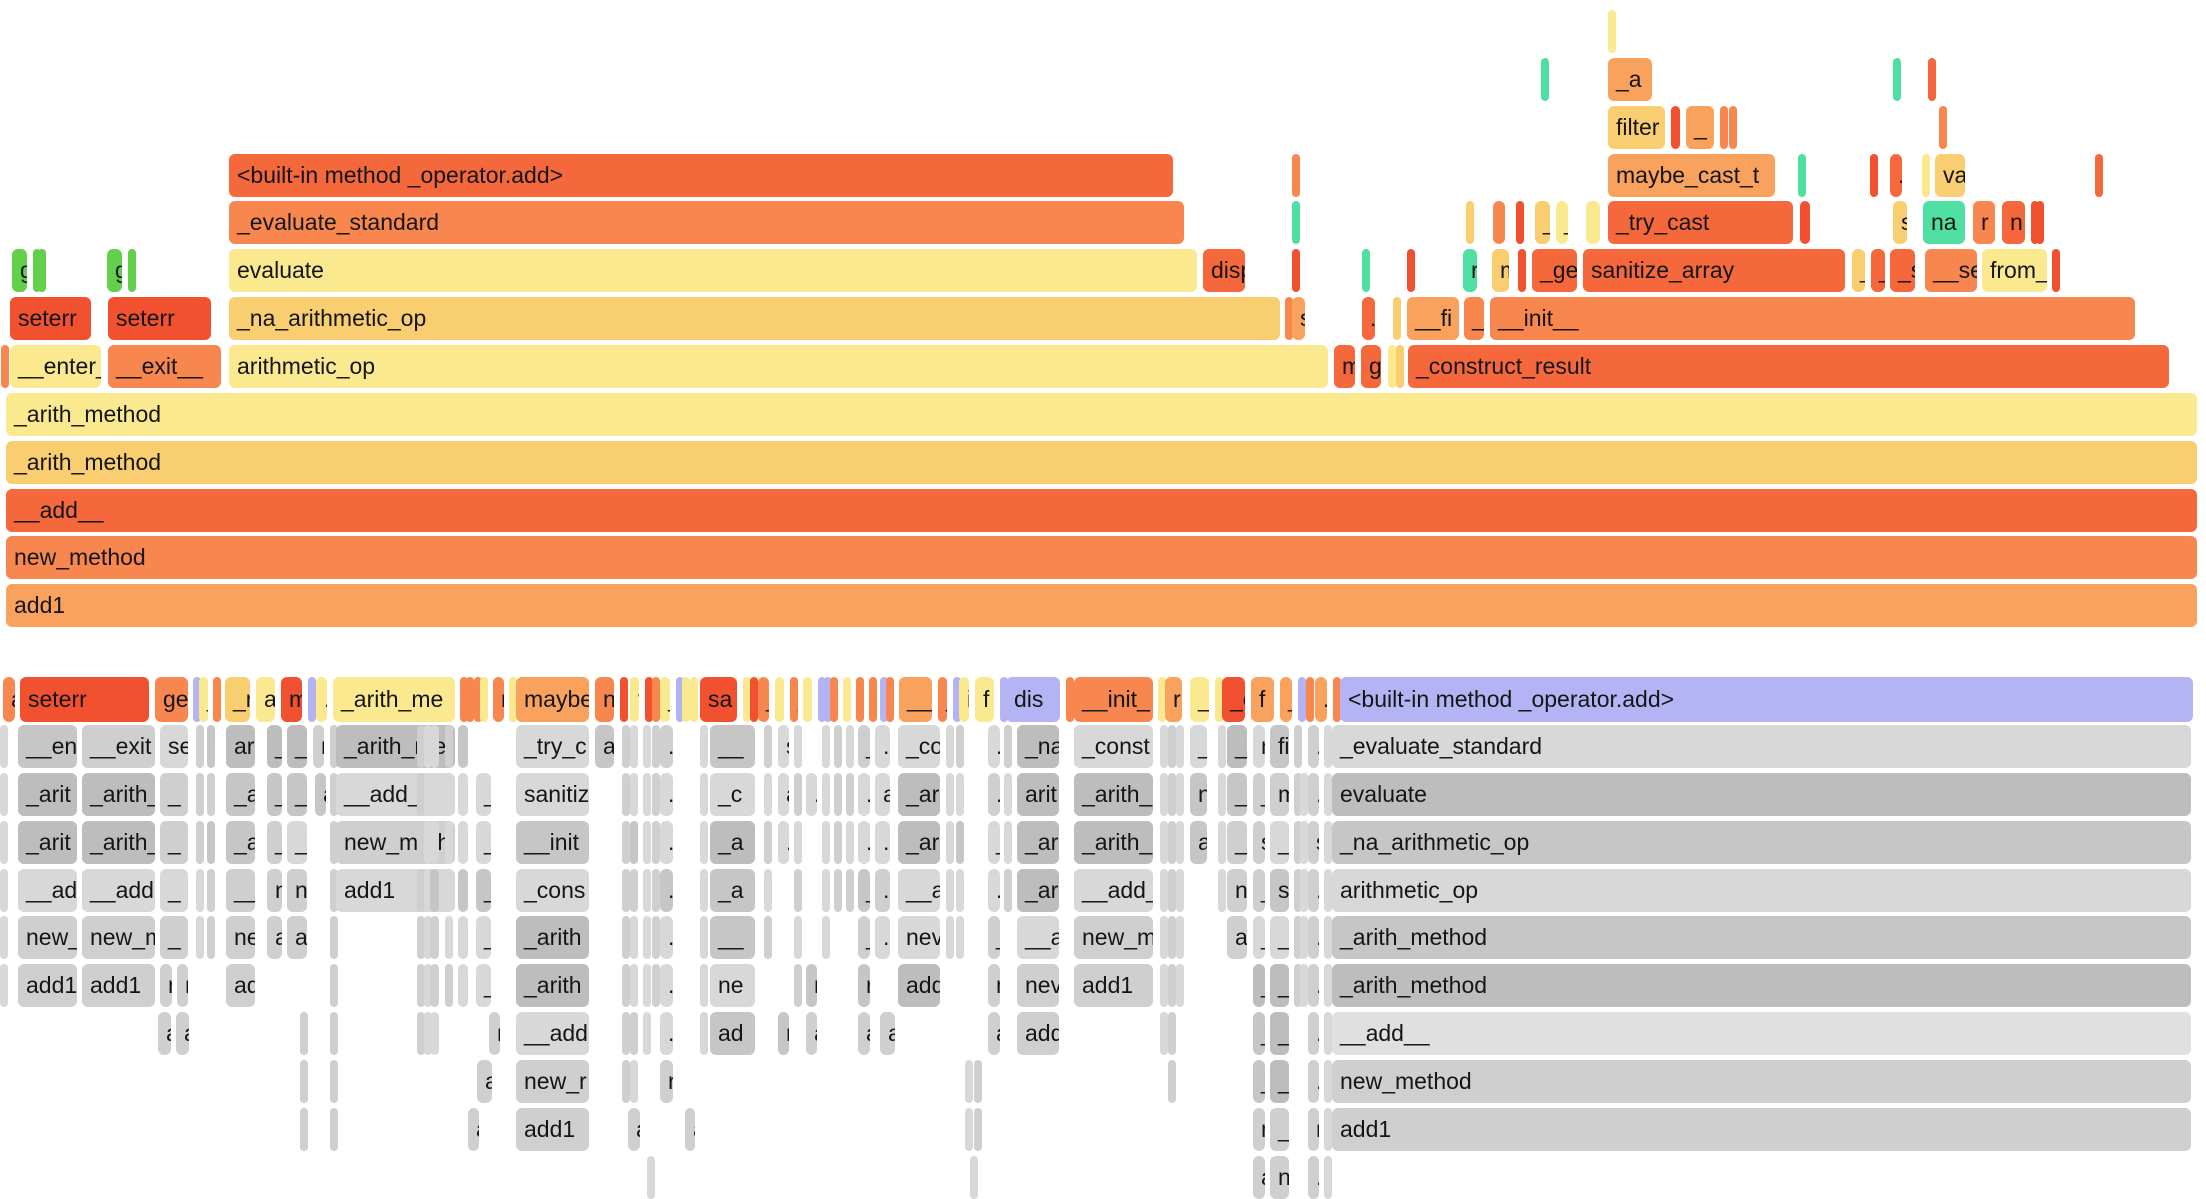 The width and height of the screenshot is (2206, 1199). Describe the element at coordinates (1788, 366) in the screenshot. I see `flame-frame-_construct_result: _construct_result` at that location.